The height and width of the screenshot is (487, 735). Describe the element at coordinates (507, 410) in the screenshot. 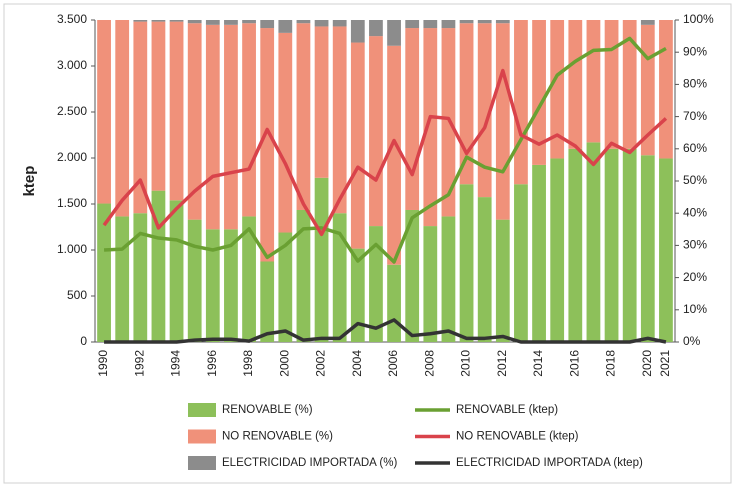

I see `legend-label: RENOVABLE (ktep)` at that location.